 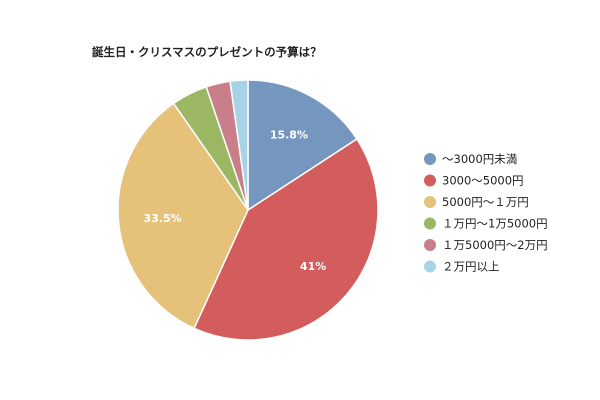 I want to click on legend-label-4: １万円～1万5000円, so click(x=495, y=224).